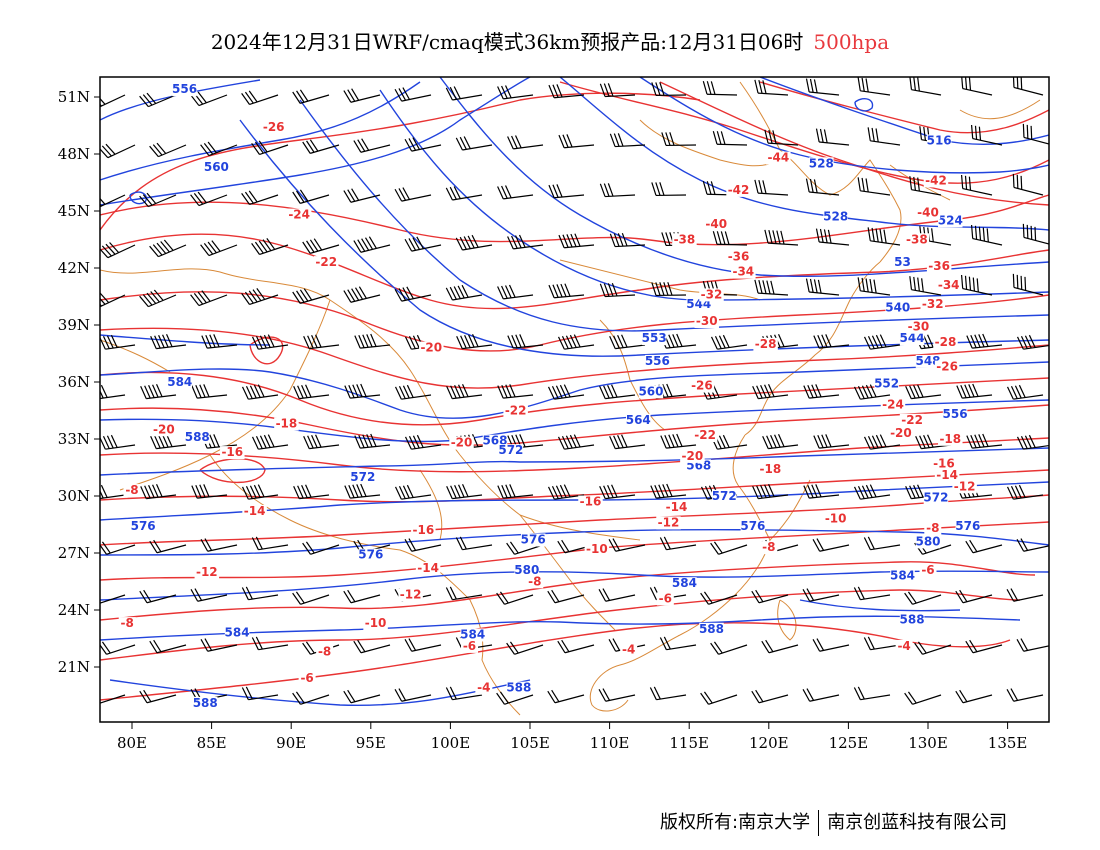 The height and width of the screenshot is (850, 1100). What do you see at coordinates (650, 391) in the screenshot?
I see `height-contour-label: 560` at bounding box center [650, 391].